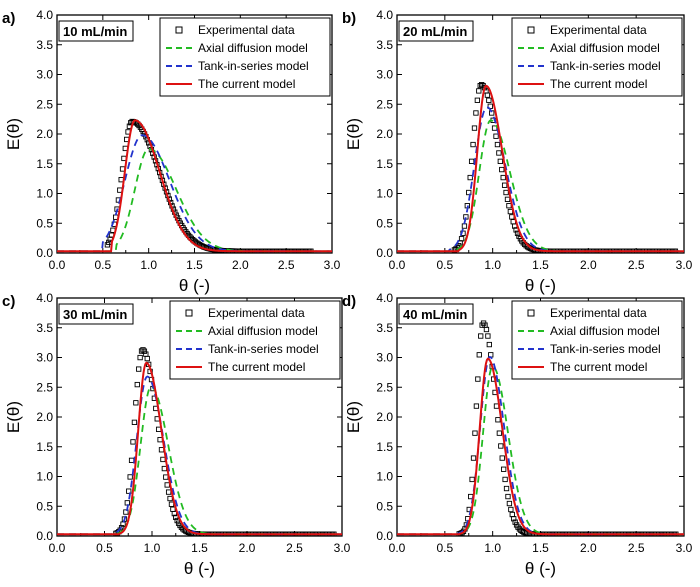 This screenshot has width=700, height=587. Describe the element at coordinates (194, 200) in the screenshot. I see `axial-diffusion-curve` at that location.